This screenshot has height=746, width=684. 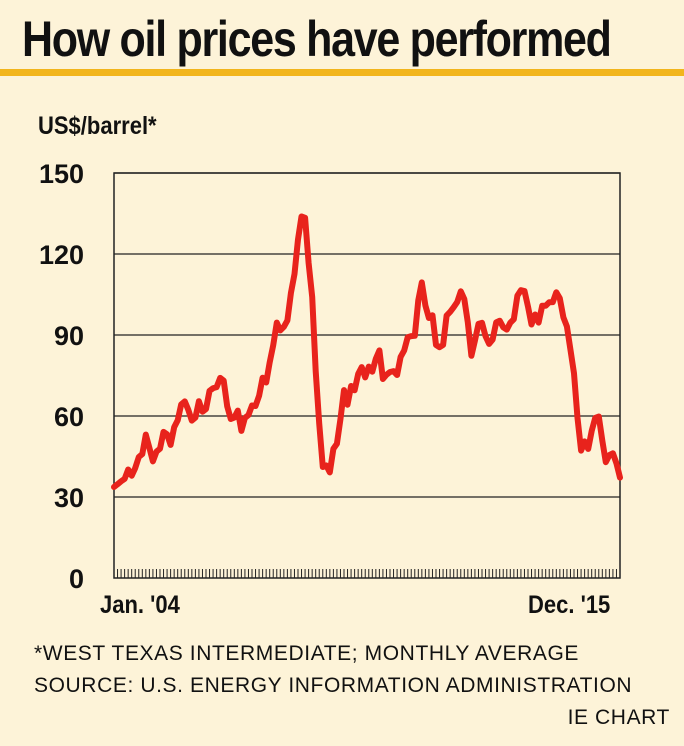 I want to click on y-tick-label: 120, so click(x=61, y=255).